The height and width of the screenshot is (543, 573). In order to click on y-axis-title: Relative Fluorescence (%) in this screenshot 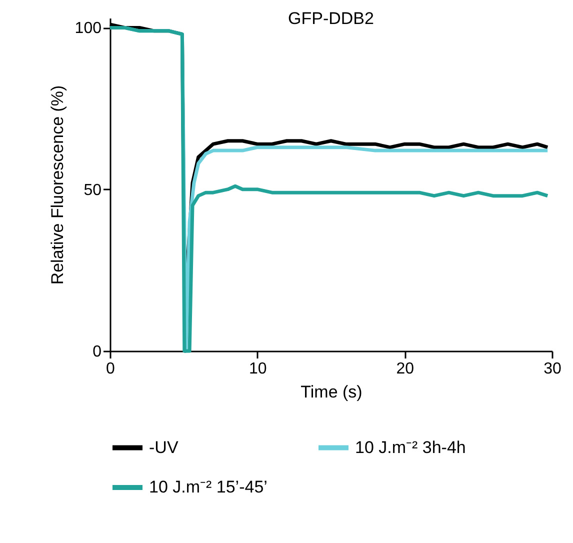, I will do `click(57, 185)`.